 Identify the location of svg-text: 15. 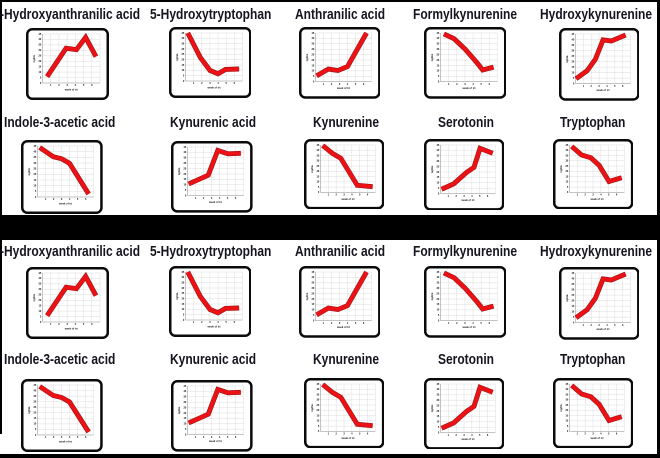
(566, 415).